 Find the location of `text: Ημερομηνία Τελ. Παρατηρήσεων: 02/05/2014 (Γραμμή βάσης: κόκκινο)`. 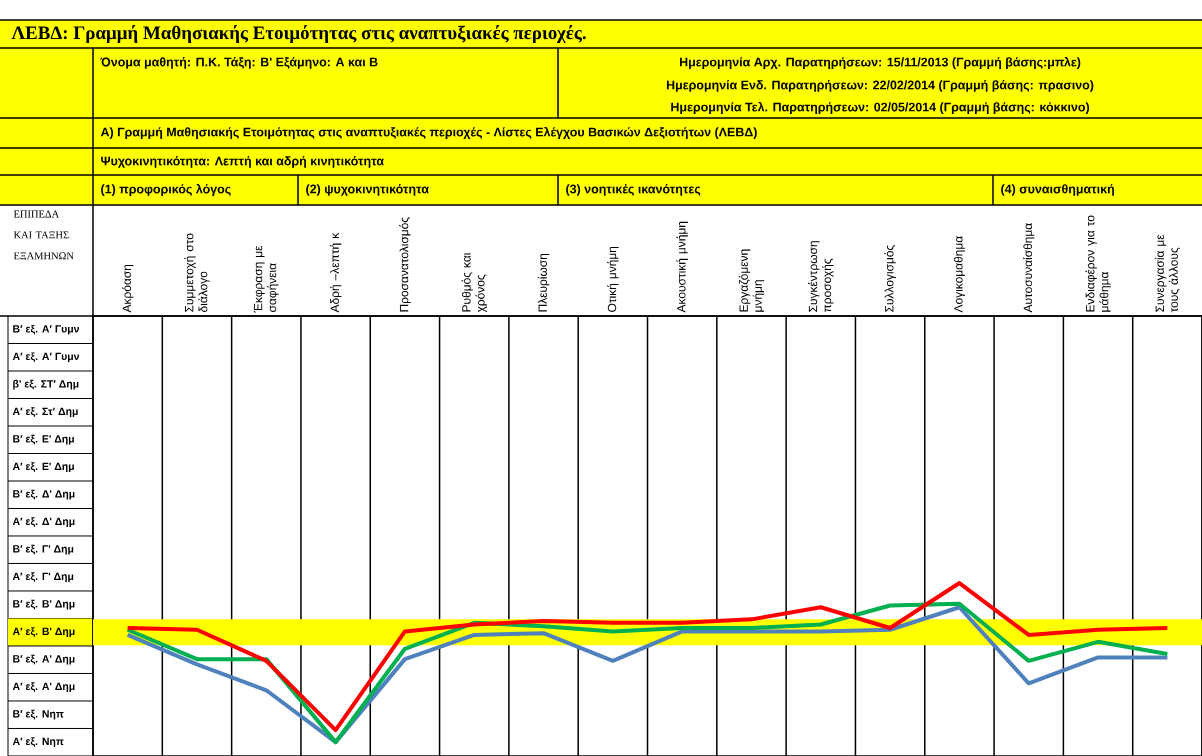

text: Ημερομηνία Τελ. Παρατηρήσεων: 02/05/2014 (Γραμμή βάσης: κόκκινο) is located at coordinates (880, 108).